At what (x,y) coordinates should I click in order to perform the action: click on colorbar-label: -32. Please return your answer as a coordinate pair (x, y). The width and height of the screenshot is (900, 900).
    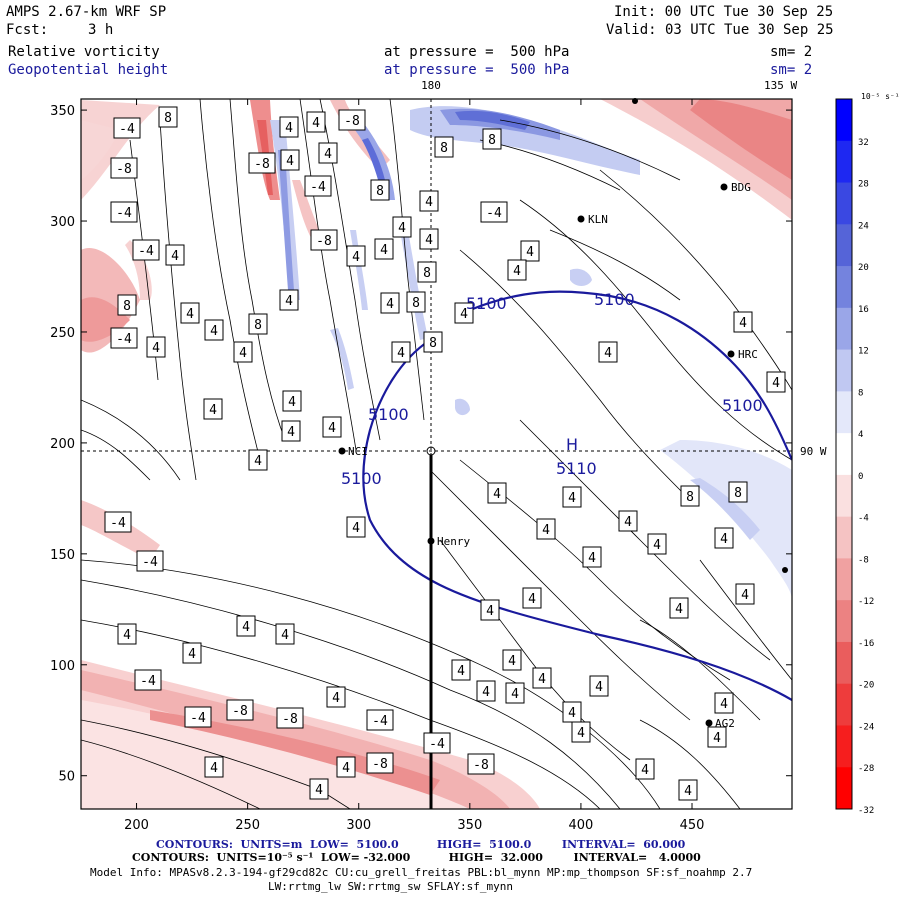
    Looking at the image, I should click on (866, 811).